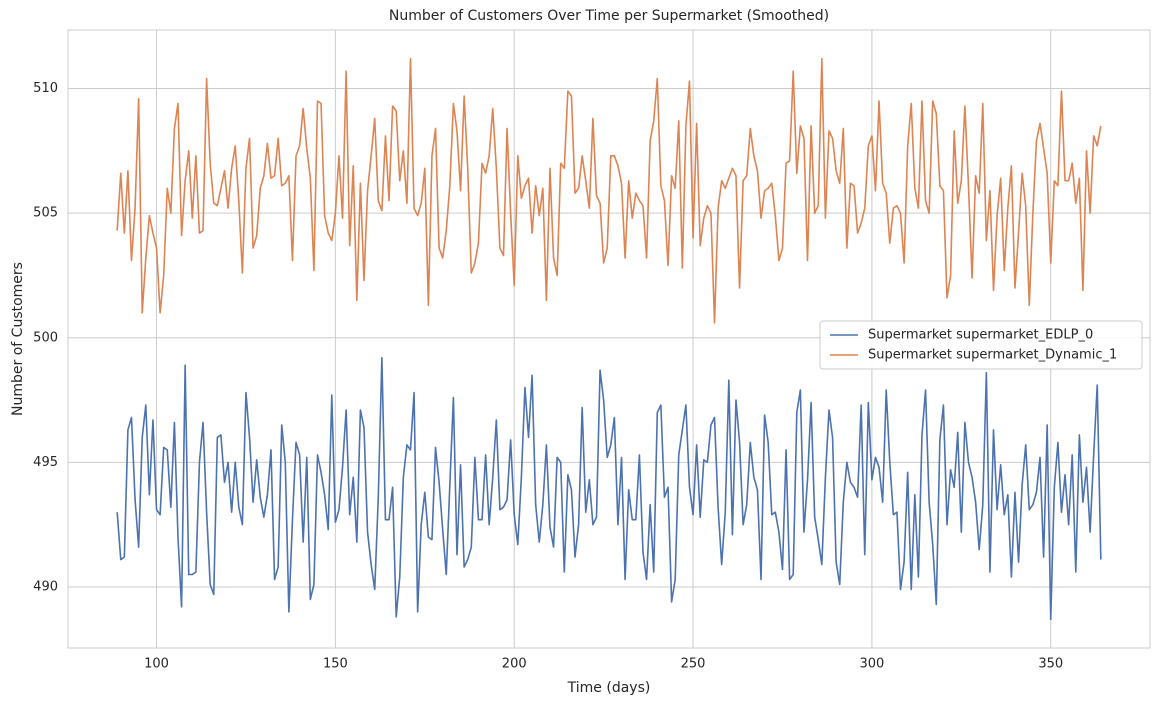  I want to click on y-tick-label: 490, so click(45, 586).